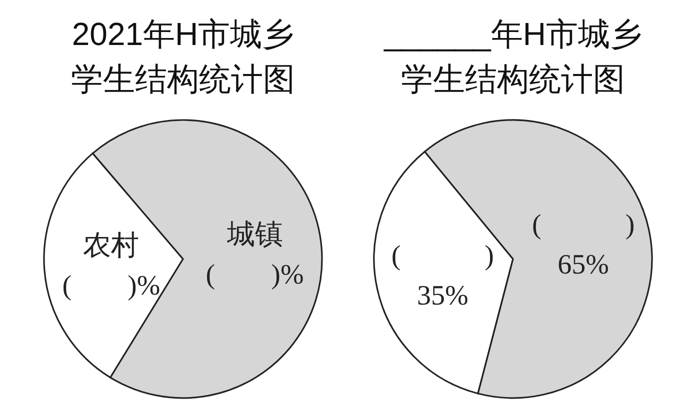 This screenshot has width=694, height=419. Describe the element at coordinates (442, 296) in the screenshot. I see `data-label: 35%` at that location.